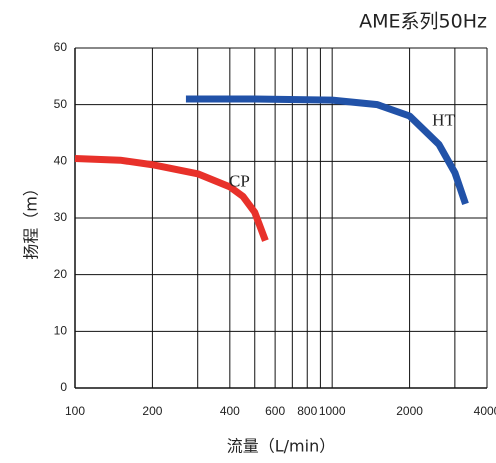 The width and height of the screenshot is (496, 463). I want to click on x-tick-label: 1000, so click(332, 411).